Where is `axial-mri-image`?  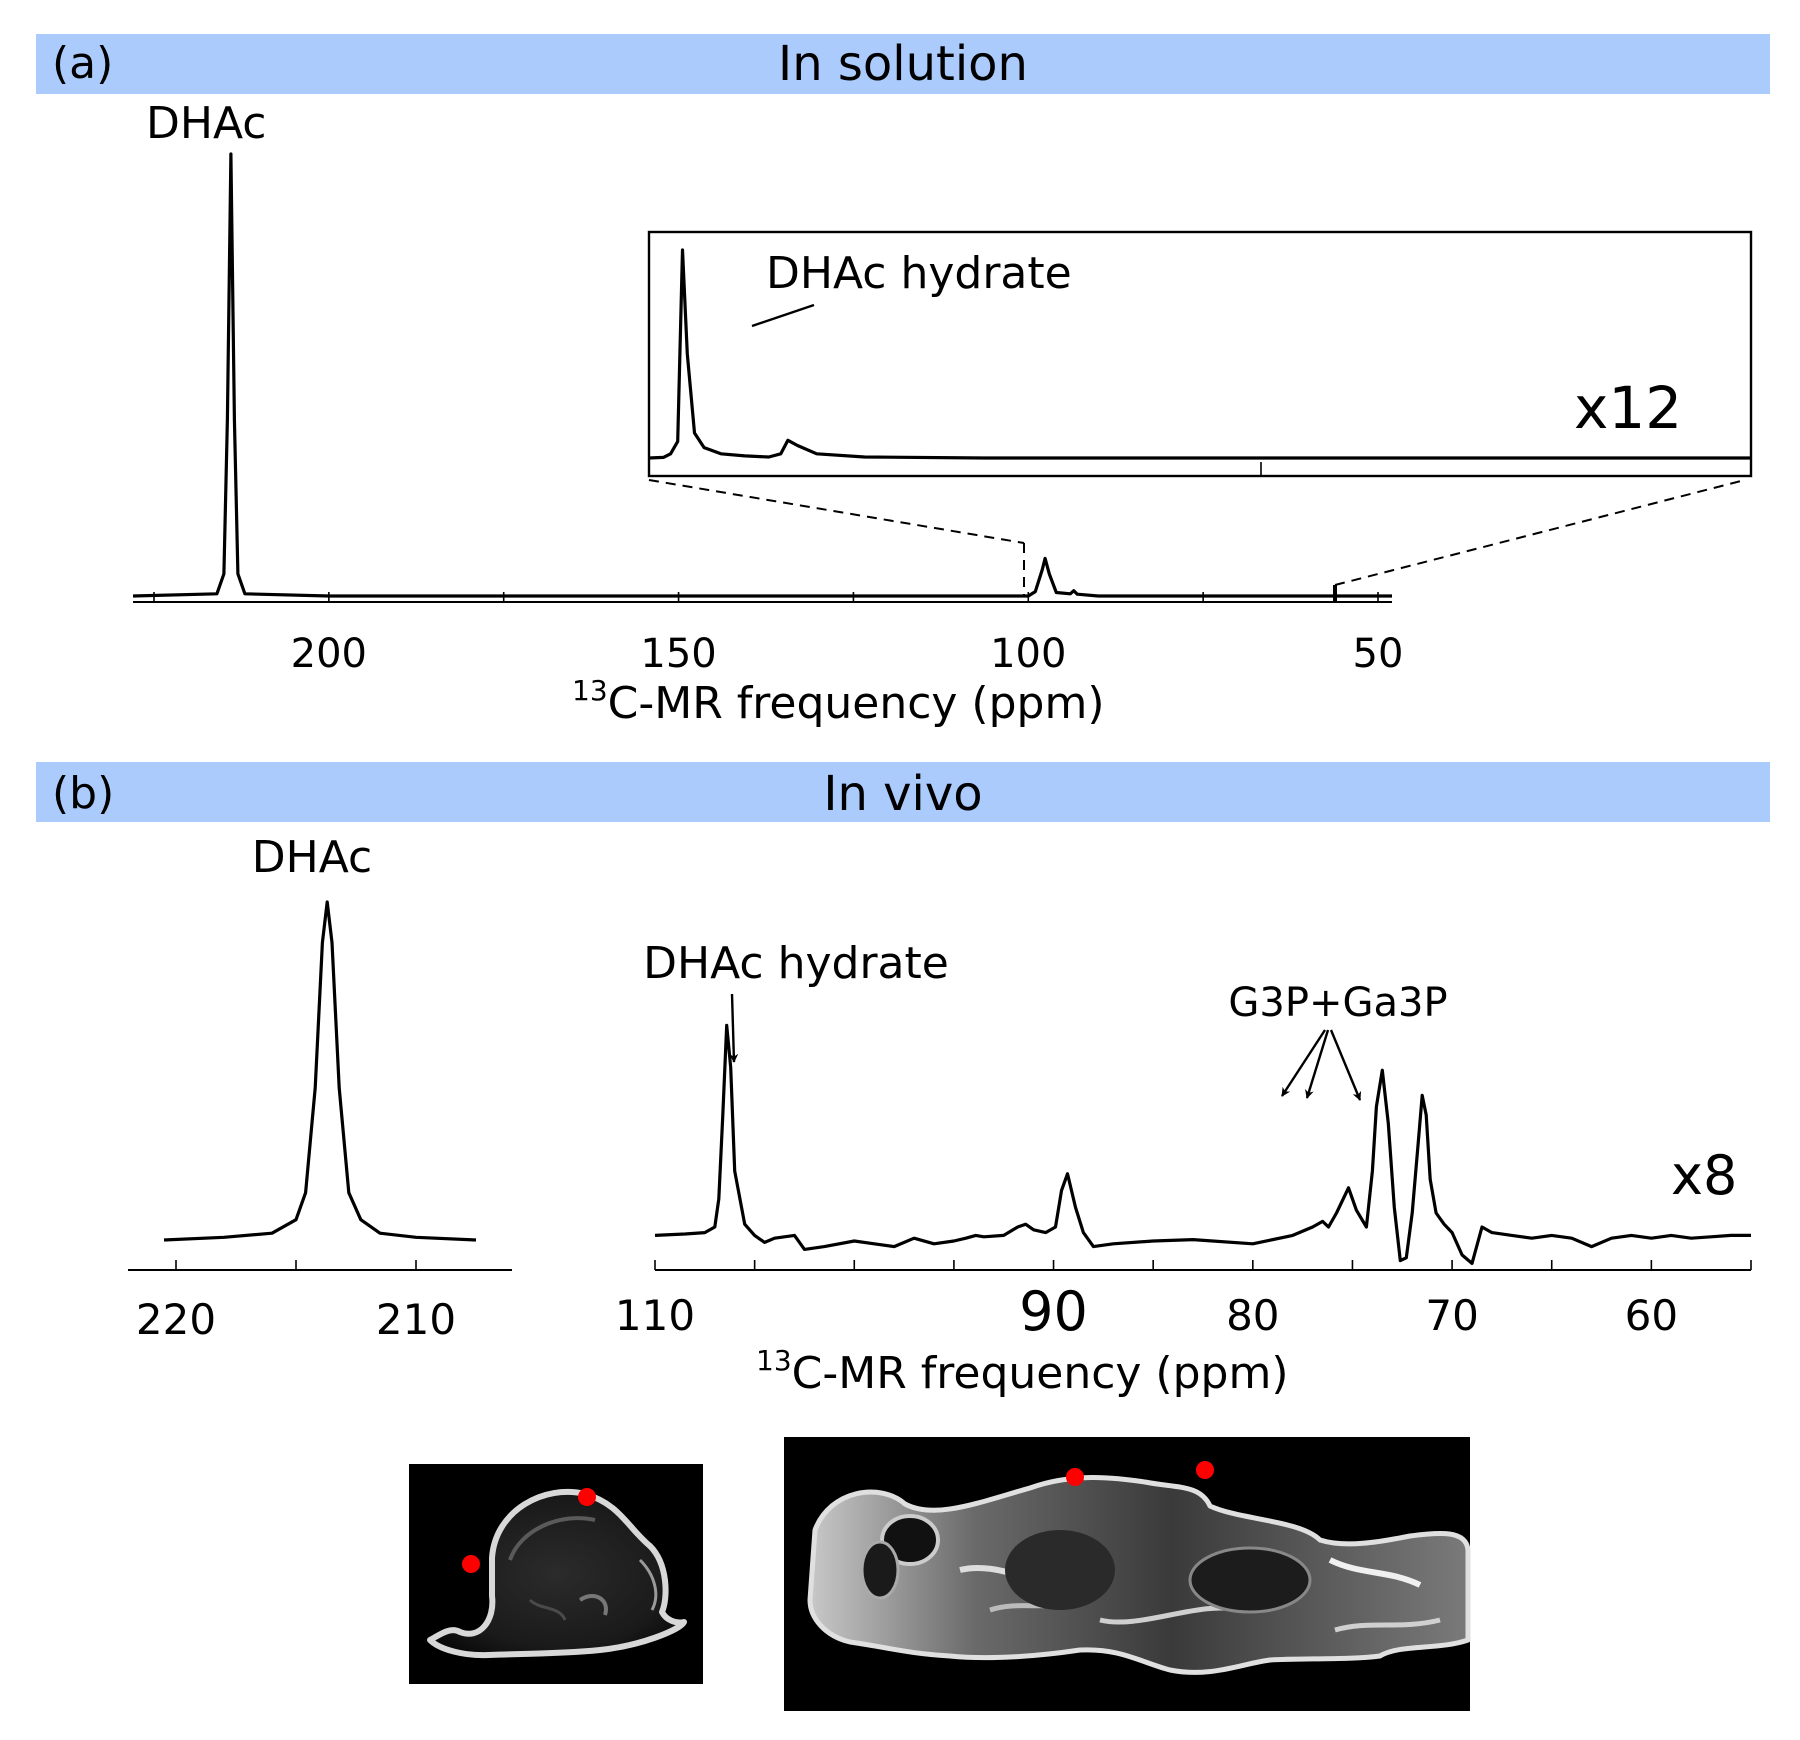 axial-mri-image is located at coordinates (556, 1574).